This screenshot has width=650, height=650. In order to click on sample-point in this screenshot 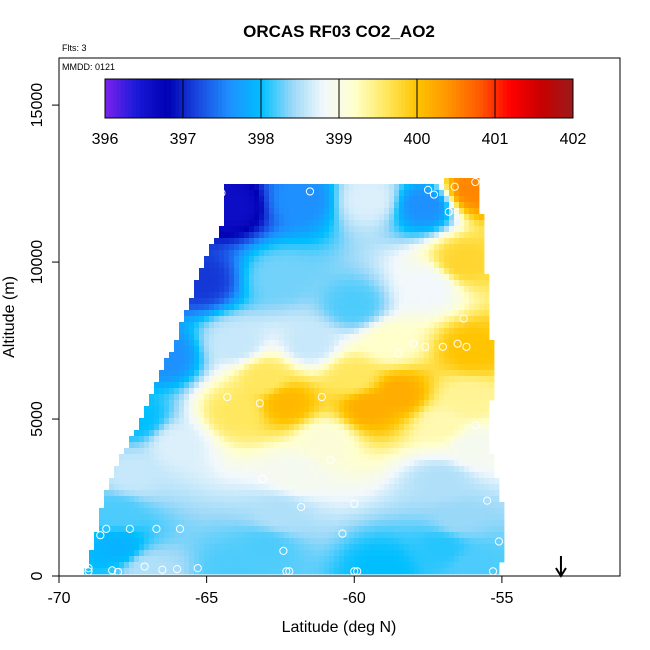, I will do `click(310, 191)`.